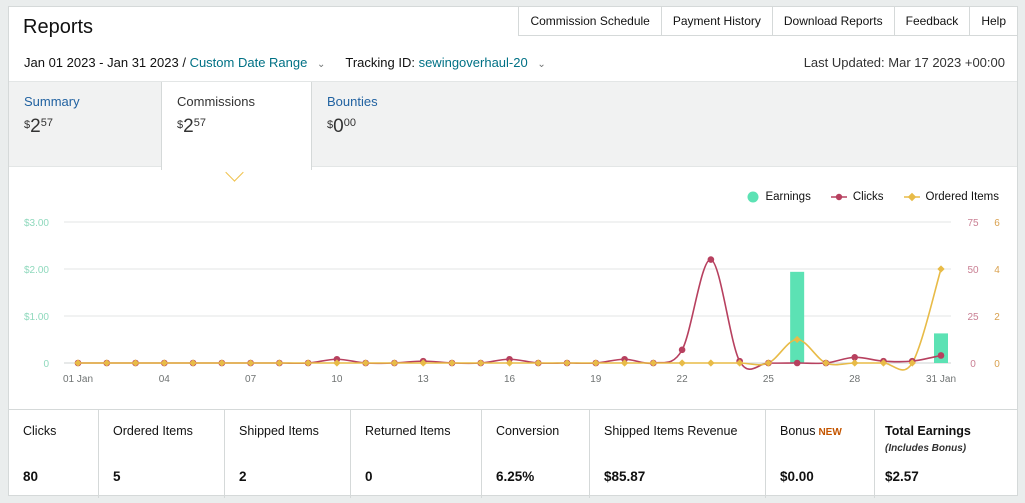 The height and width of the screenshot is (503, 1025). What do you see at coordinates (387, 125) in the screenshot?
I see `tab-bounties: Bounties $ 0 00` at bounding box center [387, 125].